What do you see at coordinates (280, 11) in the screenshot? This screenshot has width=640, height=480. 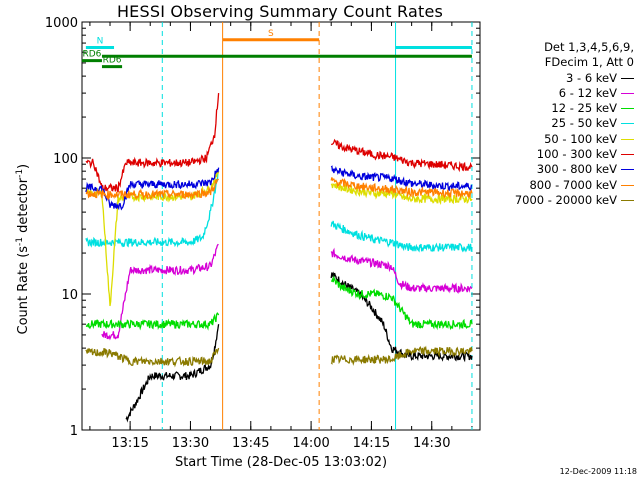 I see `chart-title: HESSI Observing Summary Count Rates` at bounding box center [280, 11].